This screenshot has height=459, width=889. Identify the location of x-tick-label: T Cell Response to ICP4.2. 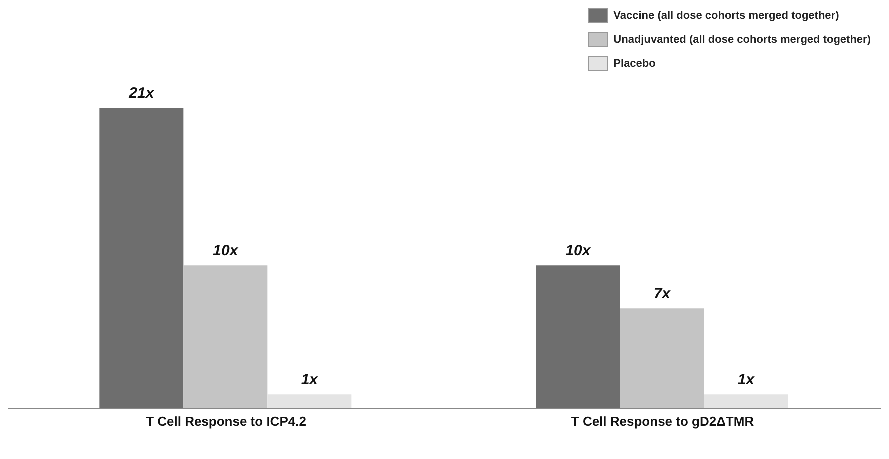
(226, 422).